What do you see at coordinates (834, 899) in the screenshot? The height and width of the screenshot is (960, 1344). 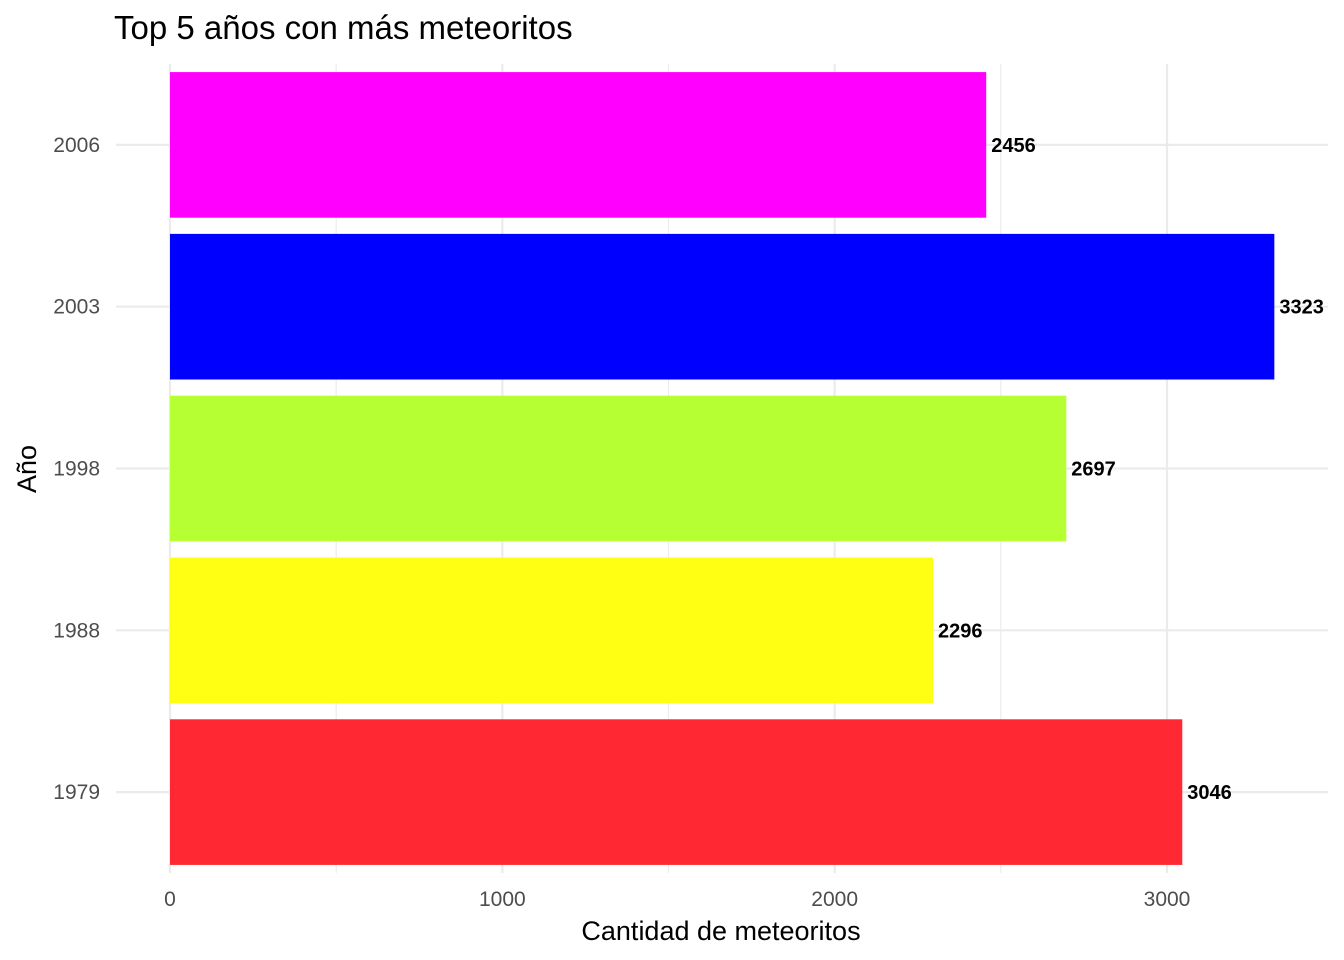 I see `x-tick-label-2000: 2000` at bounding box center [834, 899].